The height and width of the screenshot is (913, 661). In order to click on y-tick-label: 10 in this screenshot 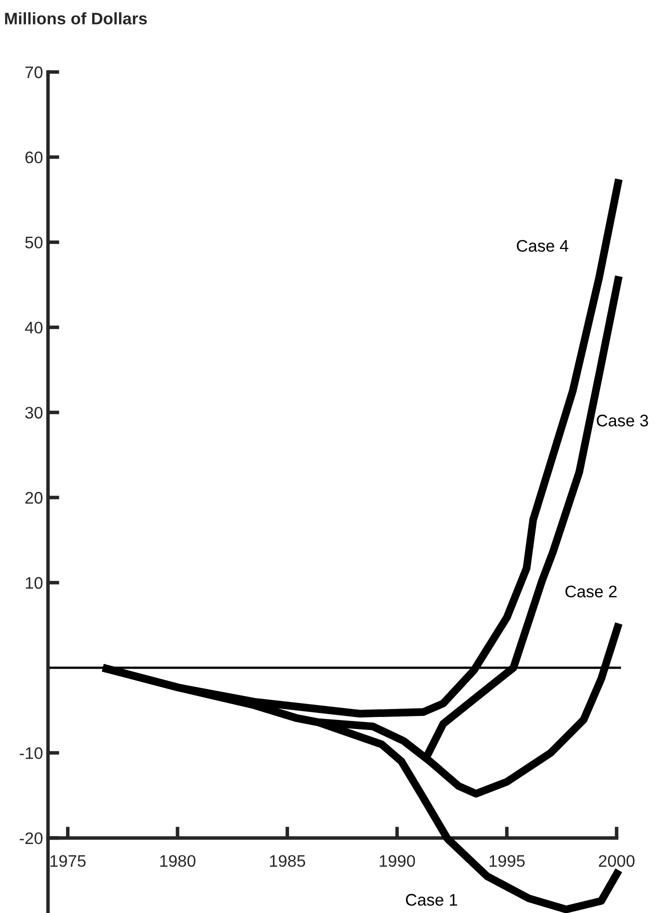, I will do `click(34, 583)`.